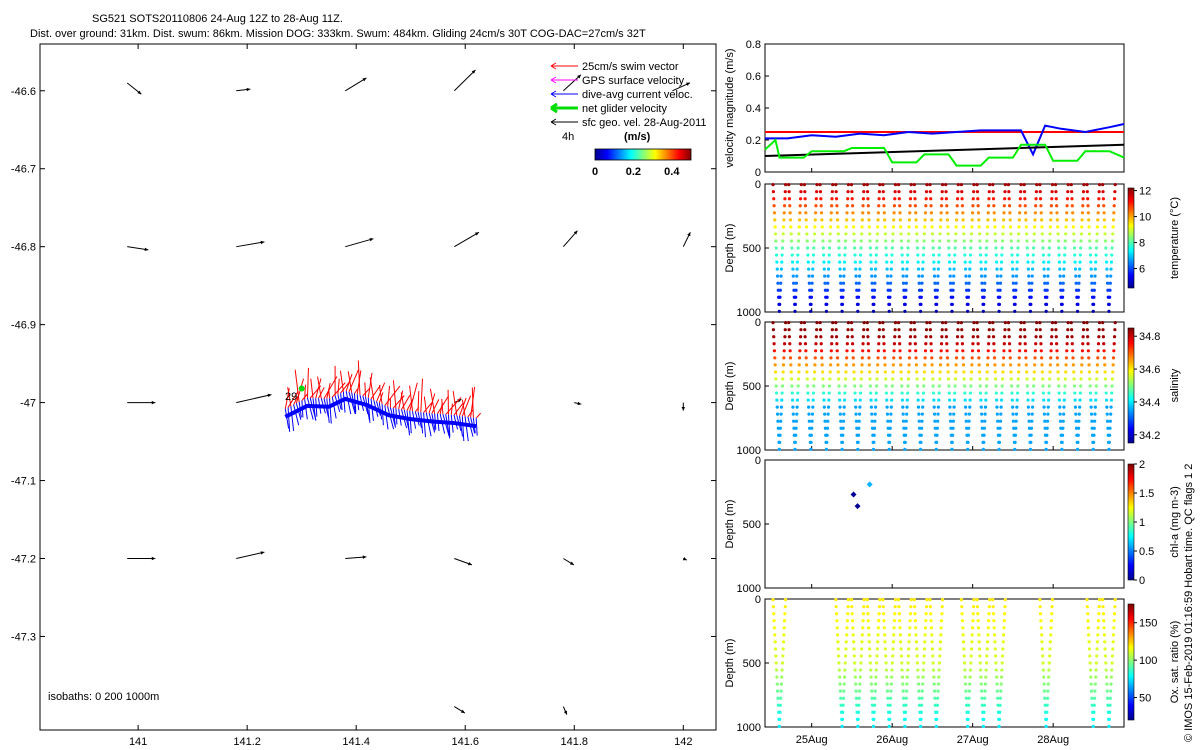 This screenshot has height=750, width=1200. Describe the element at coordinates (608, 108) in the screenshot. I see `legend-entry-net-glider-velocity: net glider velocity` at that location.